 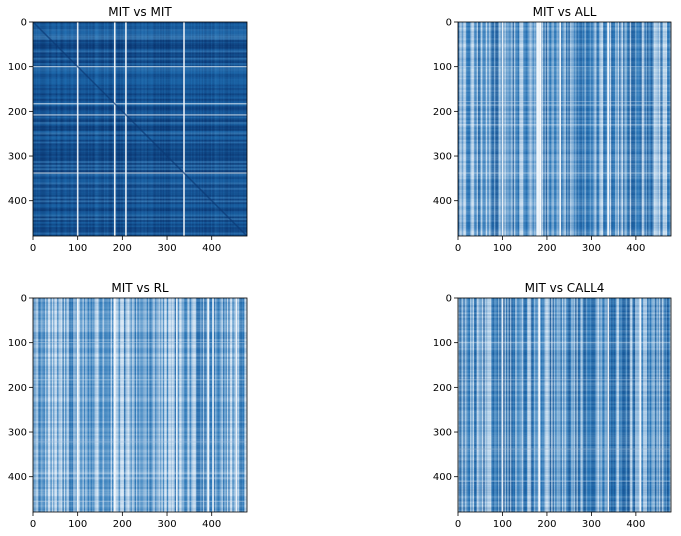 What do you see at coordinates (24, 299) in the screenshot?
I see `y-tick-label: 0` at bounding box center [24, 299].